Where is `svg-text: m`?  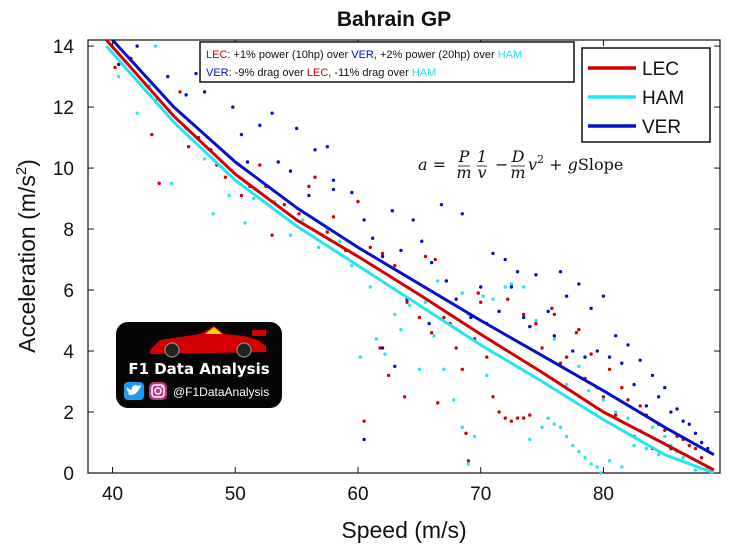
svg-text: m is located at coordinates (463, 172).